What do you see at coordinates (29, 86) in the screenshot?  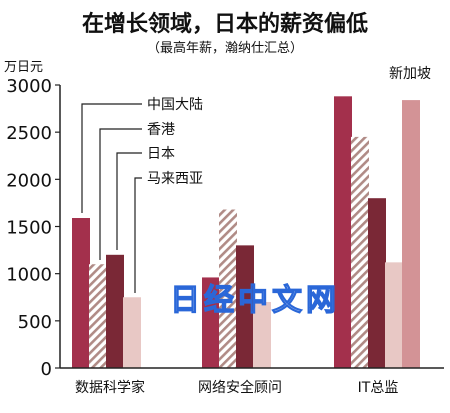 I see `y-tick-label: 3000` at bounding box center [29, 86].